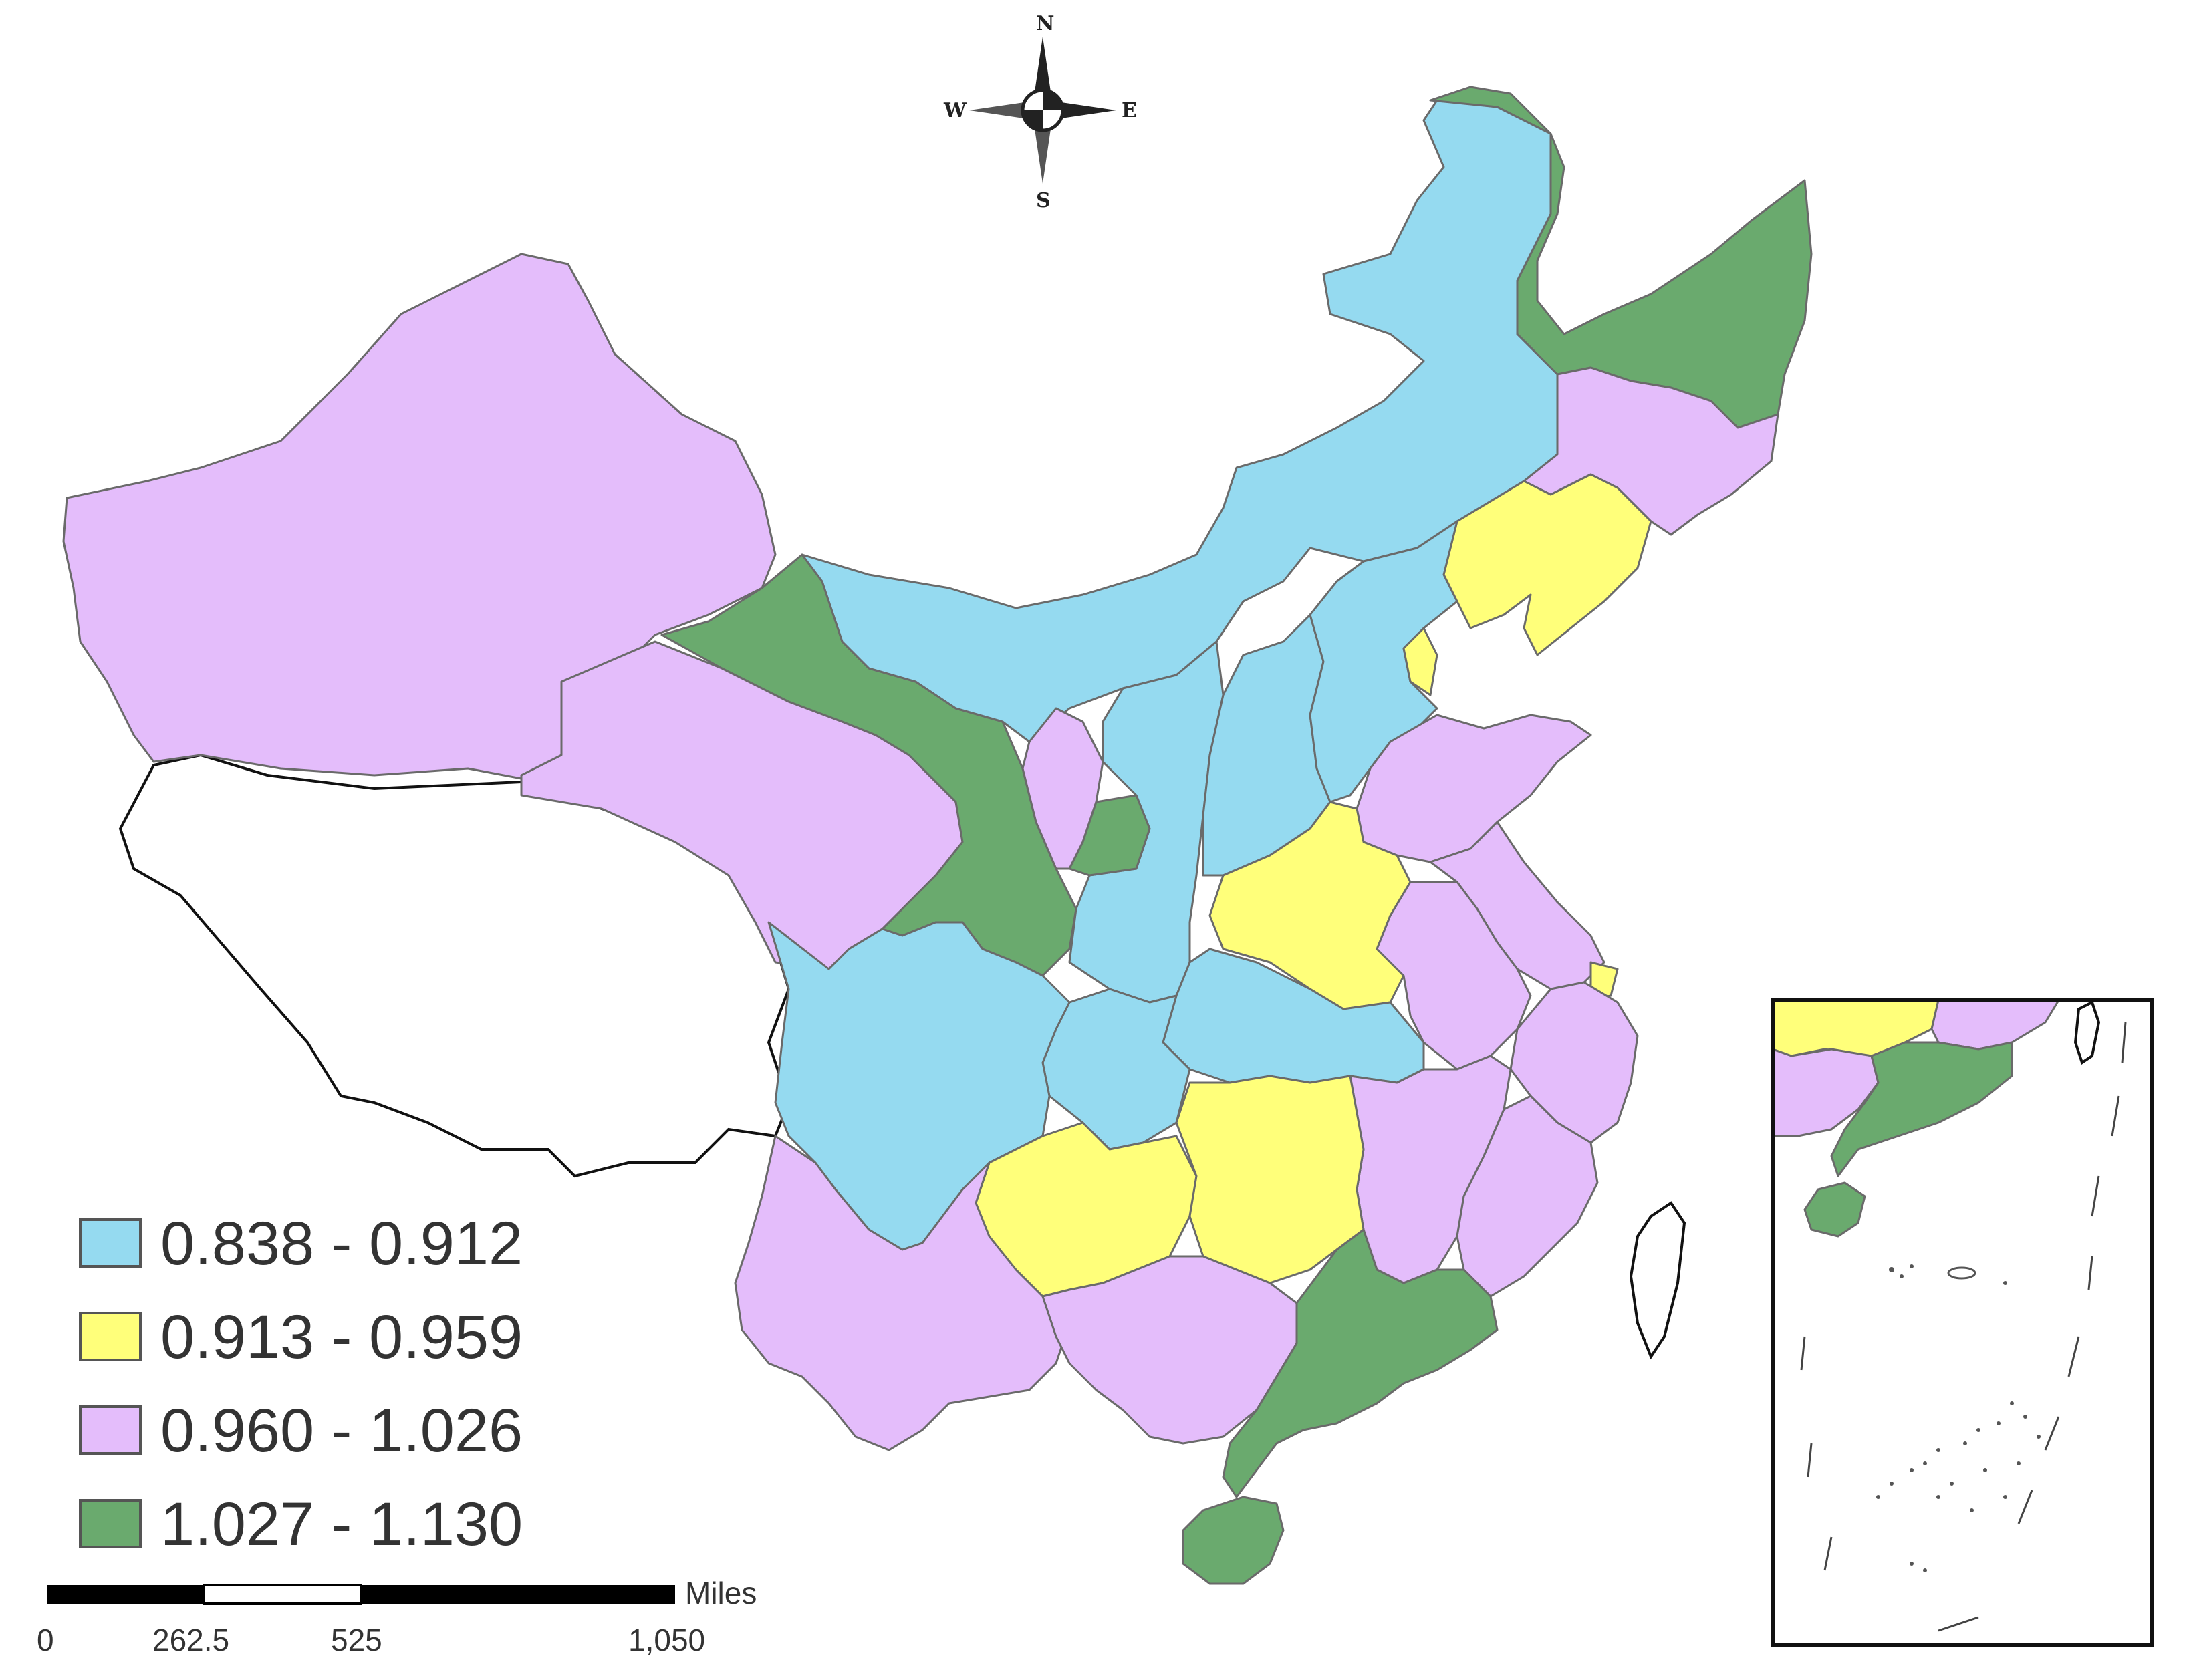  What do you see at coordinates (1834, 1209) in the screenshot?
I see `inset-region-hainan` at bounding box center [1834, 1209].